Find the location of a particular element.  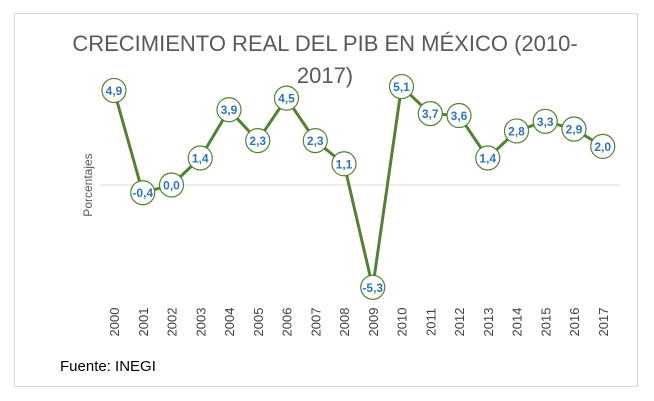

data-label: 3,9 is located at coordinates (229, 110).